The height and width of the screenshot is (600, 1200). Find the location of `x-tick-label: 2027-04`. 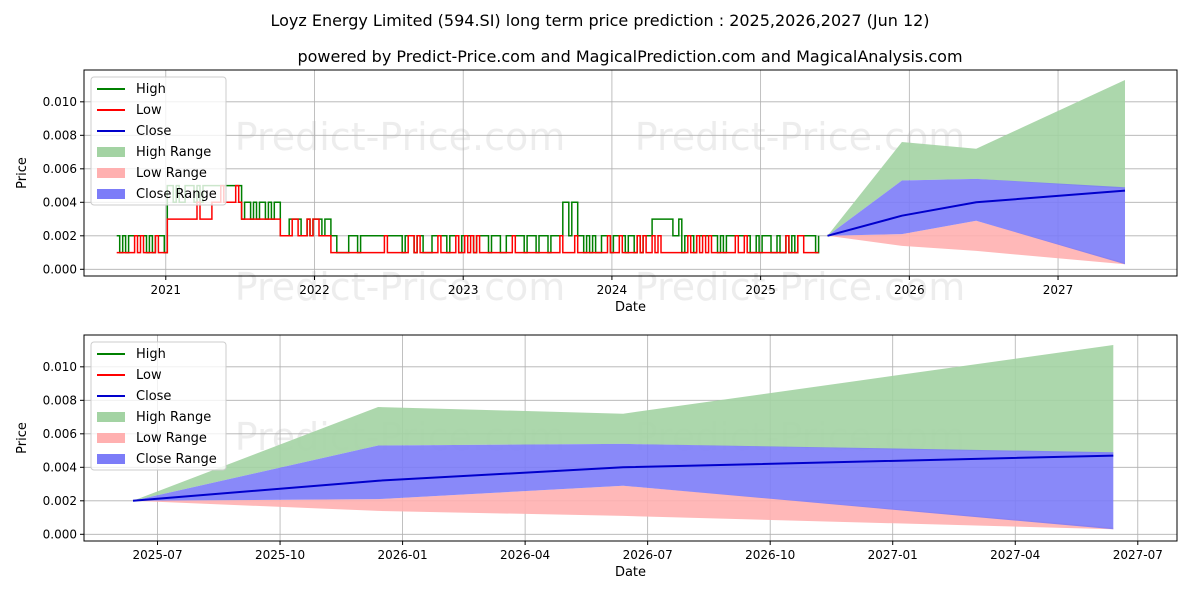

x-tick-label: 2027-04 is located at coordinates (1015, 555).